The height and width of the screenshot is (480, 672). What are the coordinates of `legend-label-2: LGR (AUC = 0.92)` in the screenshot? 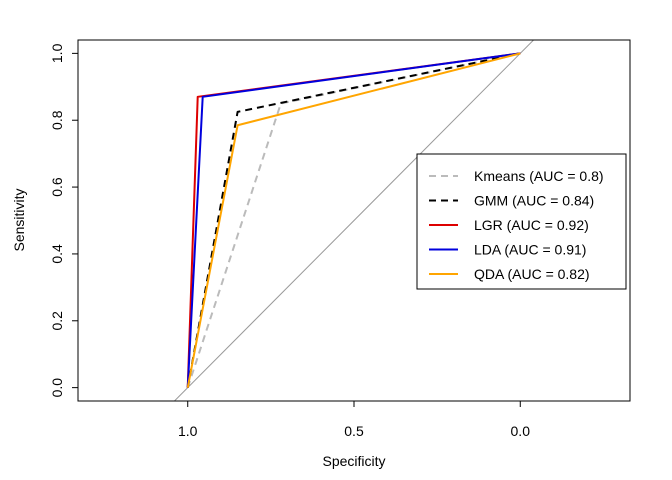 It's located at (531, 225).